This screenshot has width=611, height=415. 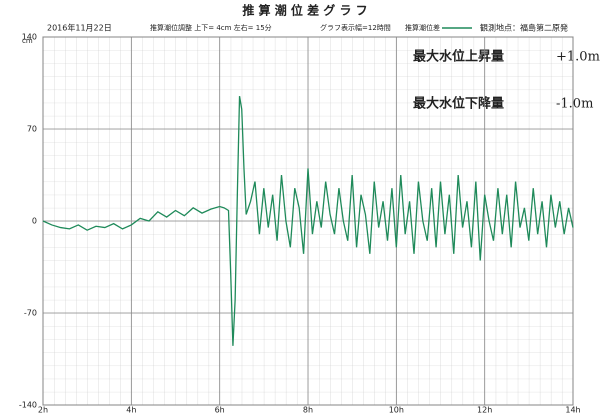 I want to click on chart-title: 推 算 潮 位 差 グ ラ フ, so click(x=304, y=10).